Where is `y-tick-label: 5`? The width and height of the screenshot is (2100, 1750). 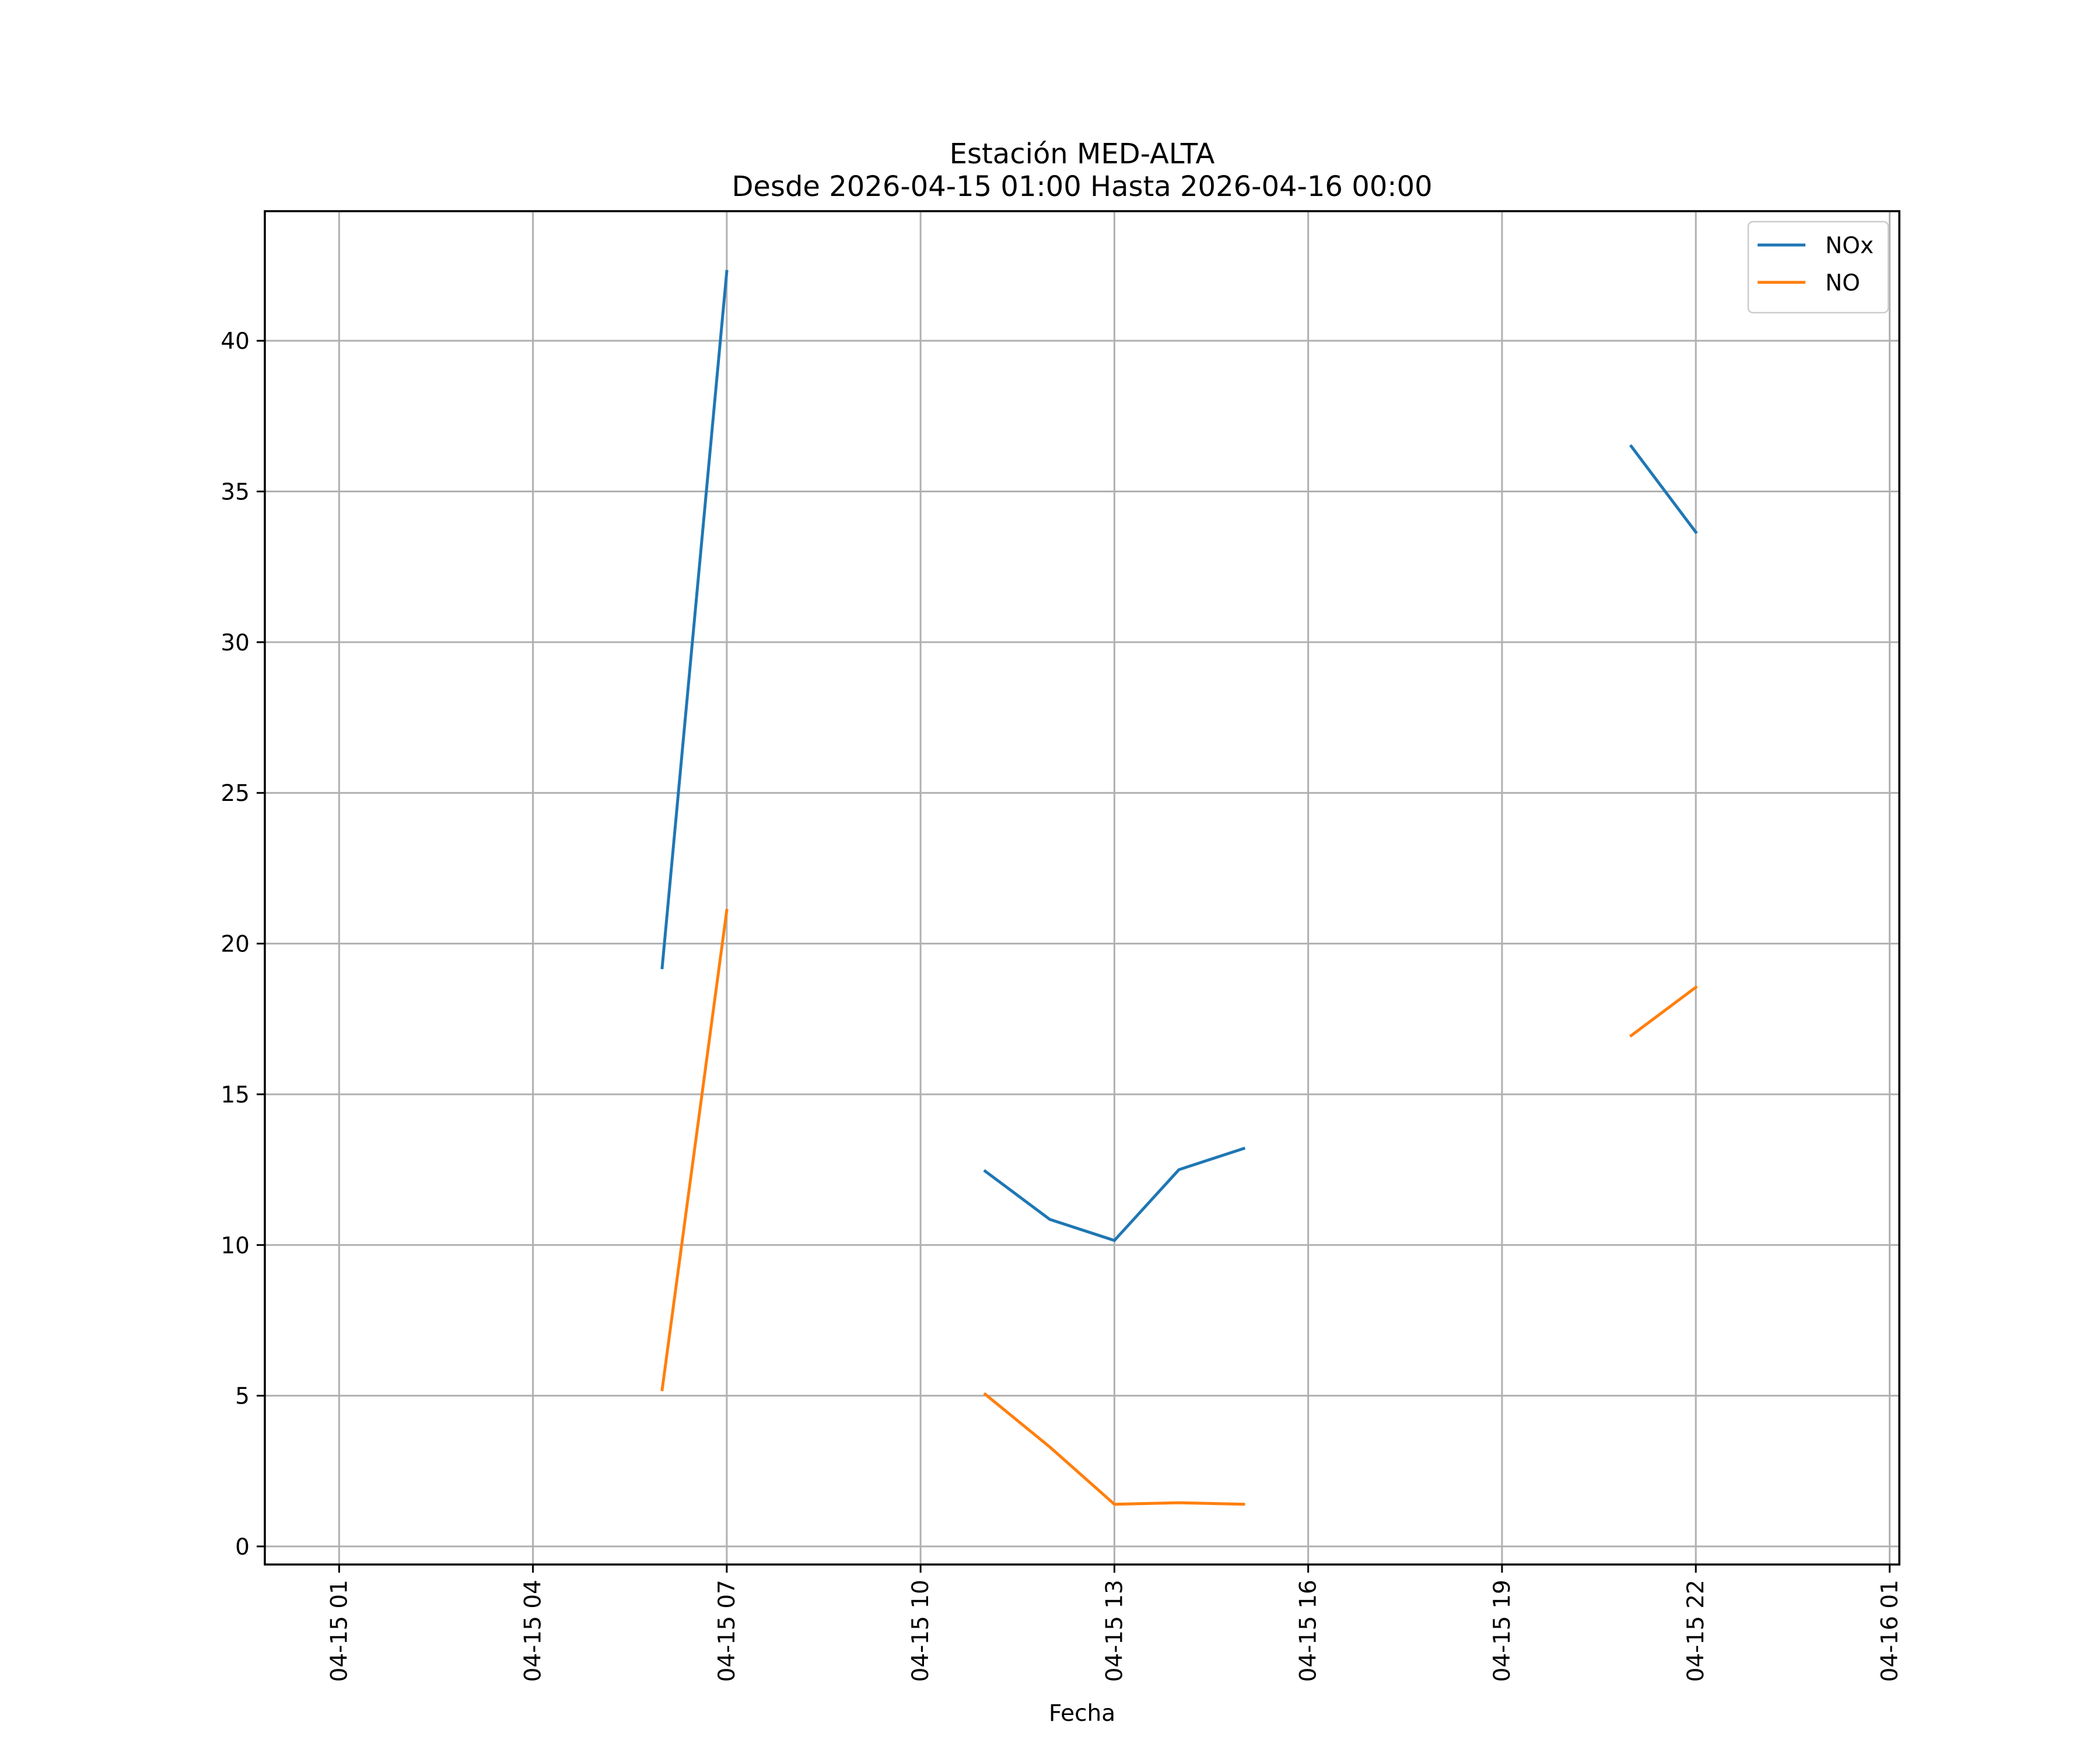
y-tick-label: 5 is located at coordinates (242, 1397).